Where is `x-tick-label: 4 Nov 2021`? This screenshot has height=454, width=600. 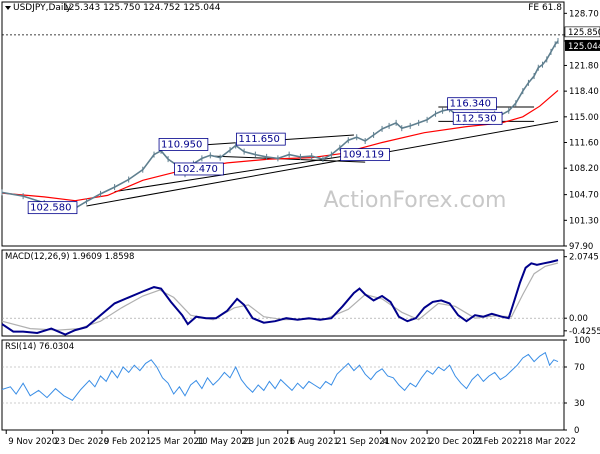 x-tick-label: 4 Nov 2021 is located at coordinates (407, 442).